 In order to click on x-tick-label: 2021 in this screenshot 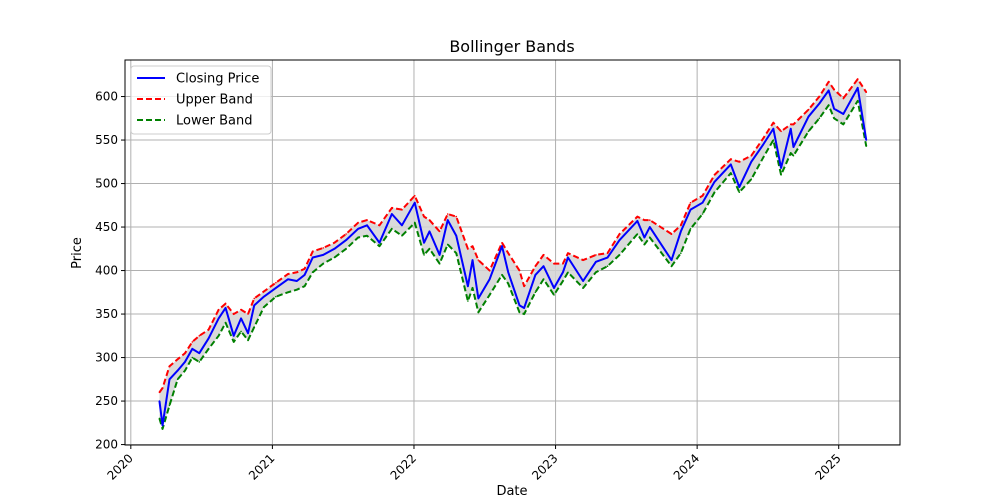, I will do `click(261, 466)`.